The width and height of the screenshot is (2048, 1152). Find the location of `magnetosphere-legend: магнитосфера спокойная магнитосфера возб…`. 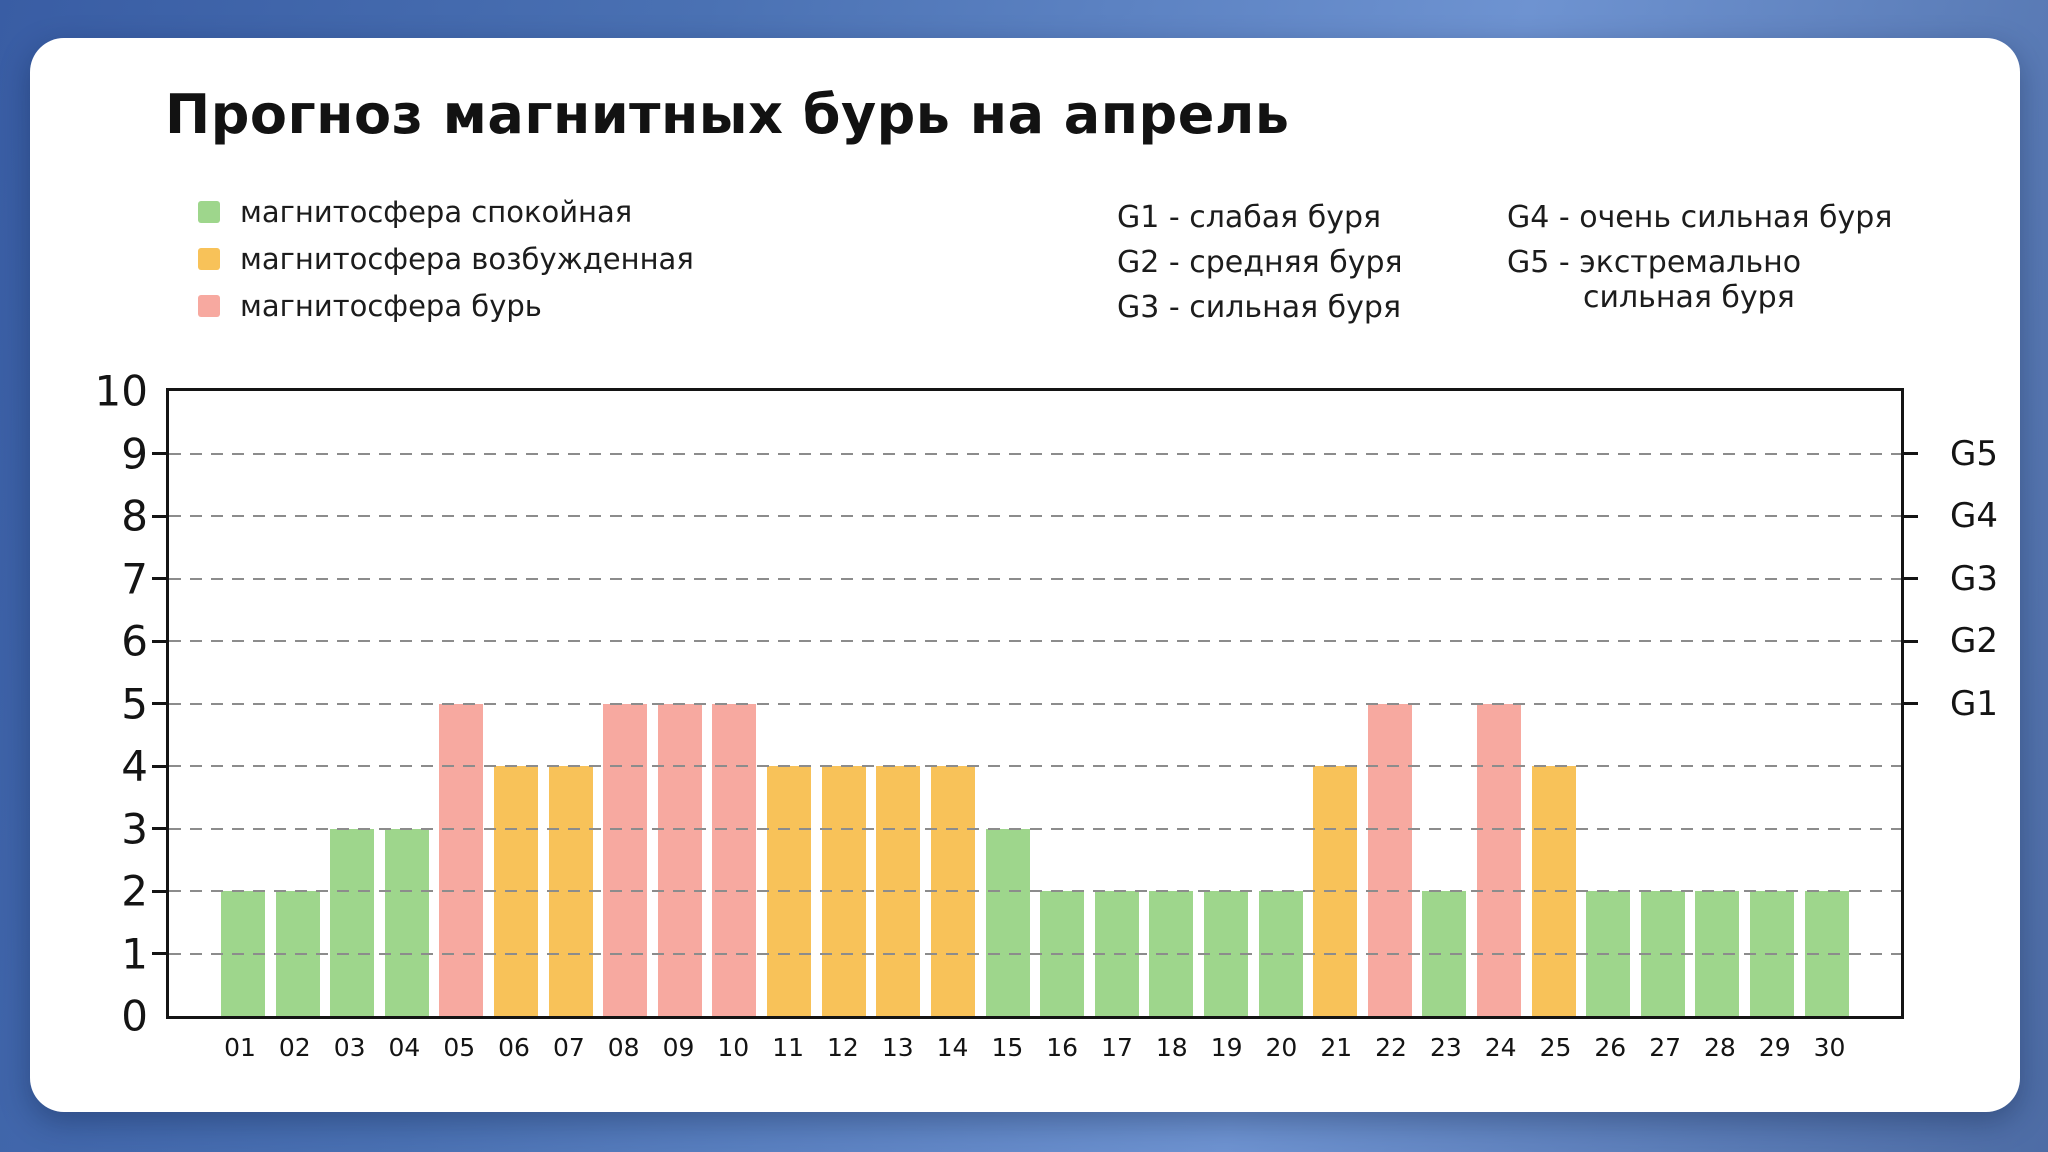

magnetosphere-legend: магнитосфера спокойная магнитосфера возб… is located at coordinates (446, 258).